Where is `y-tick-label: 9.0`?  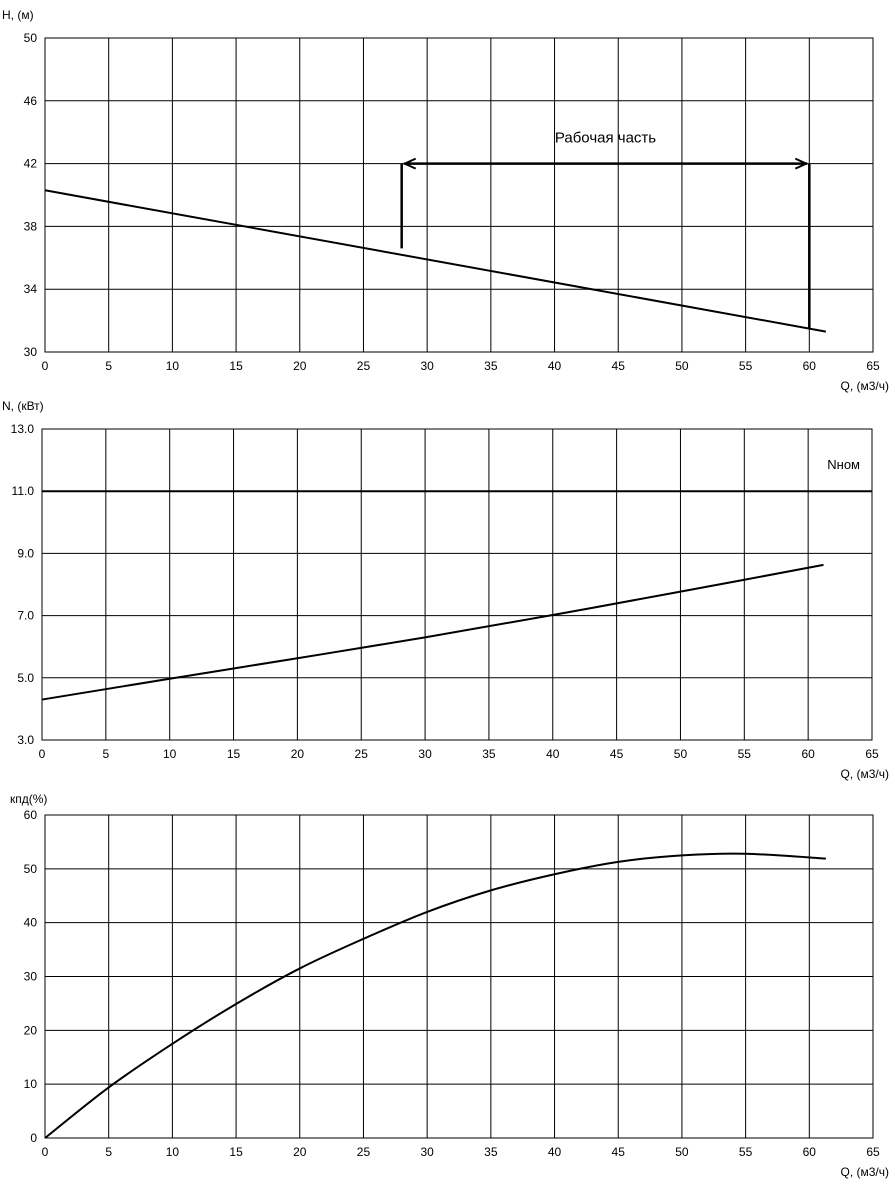
y-tick-label: 9.0 is located at coordinates (25, 553).